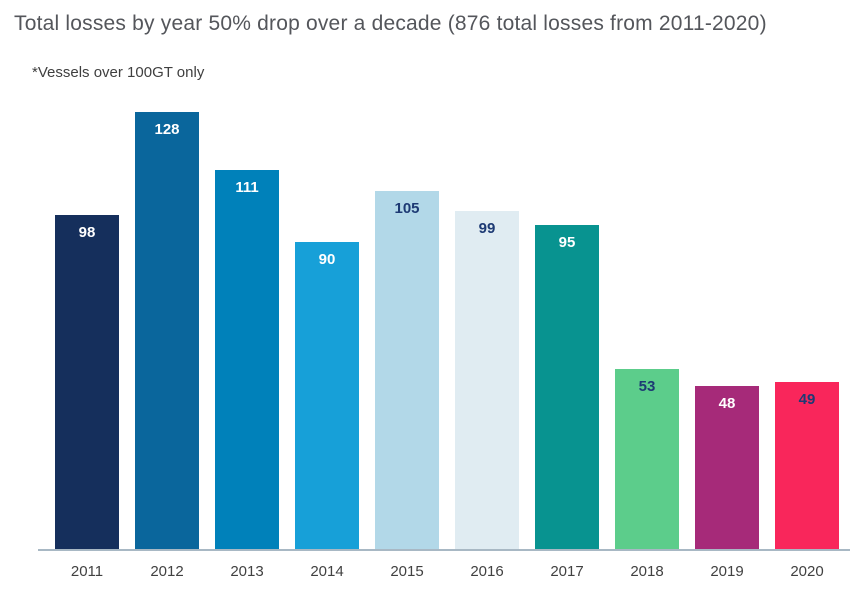 The height and width of the screenshot is (594, 862). What do you see at coordinates (327, 571) in the screenshot?
I see `x-tick-2014: 2014` at bounding box center [327, 571].